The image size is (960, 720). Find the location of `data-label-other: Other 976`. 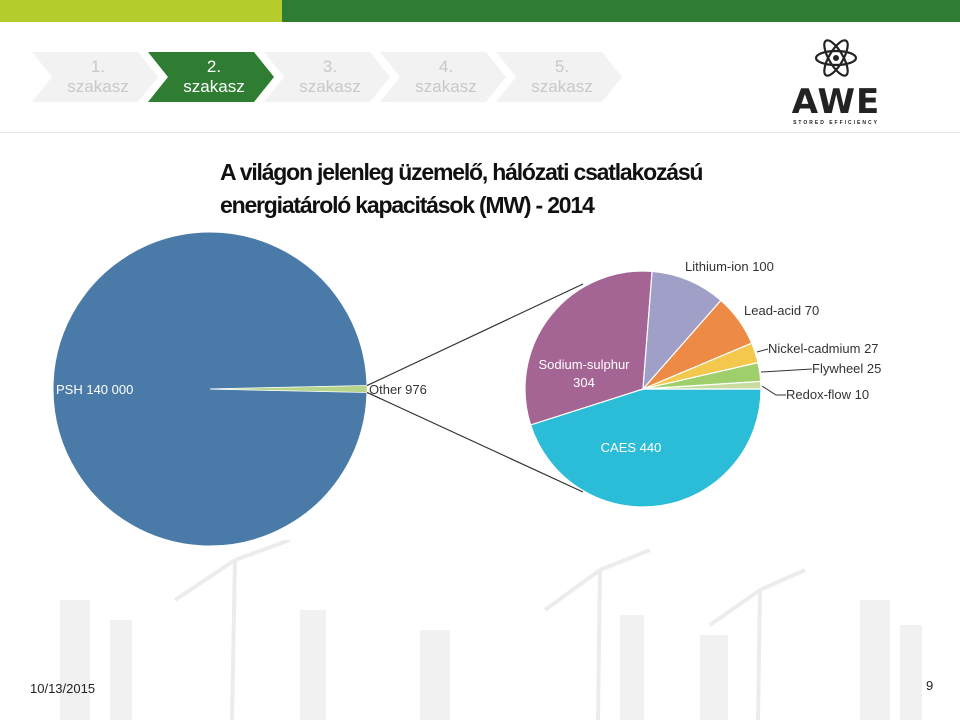

data-label-other: Other 976 is located at coordinates (398, 389).